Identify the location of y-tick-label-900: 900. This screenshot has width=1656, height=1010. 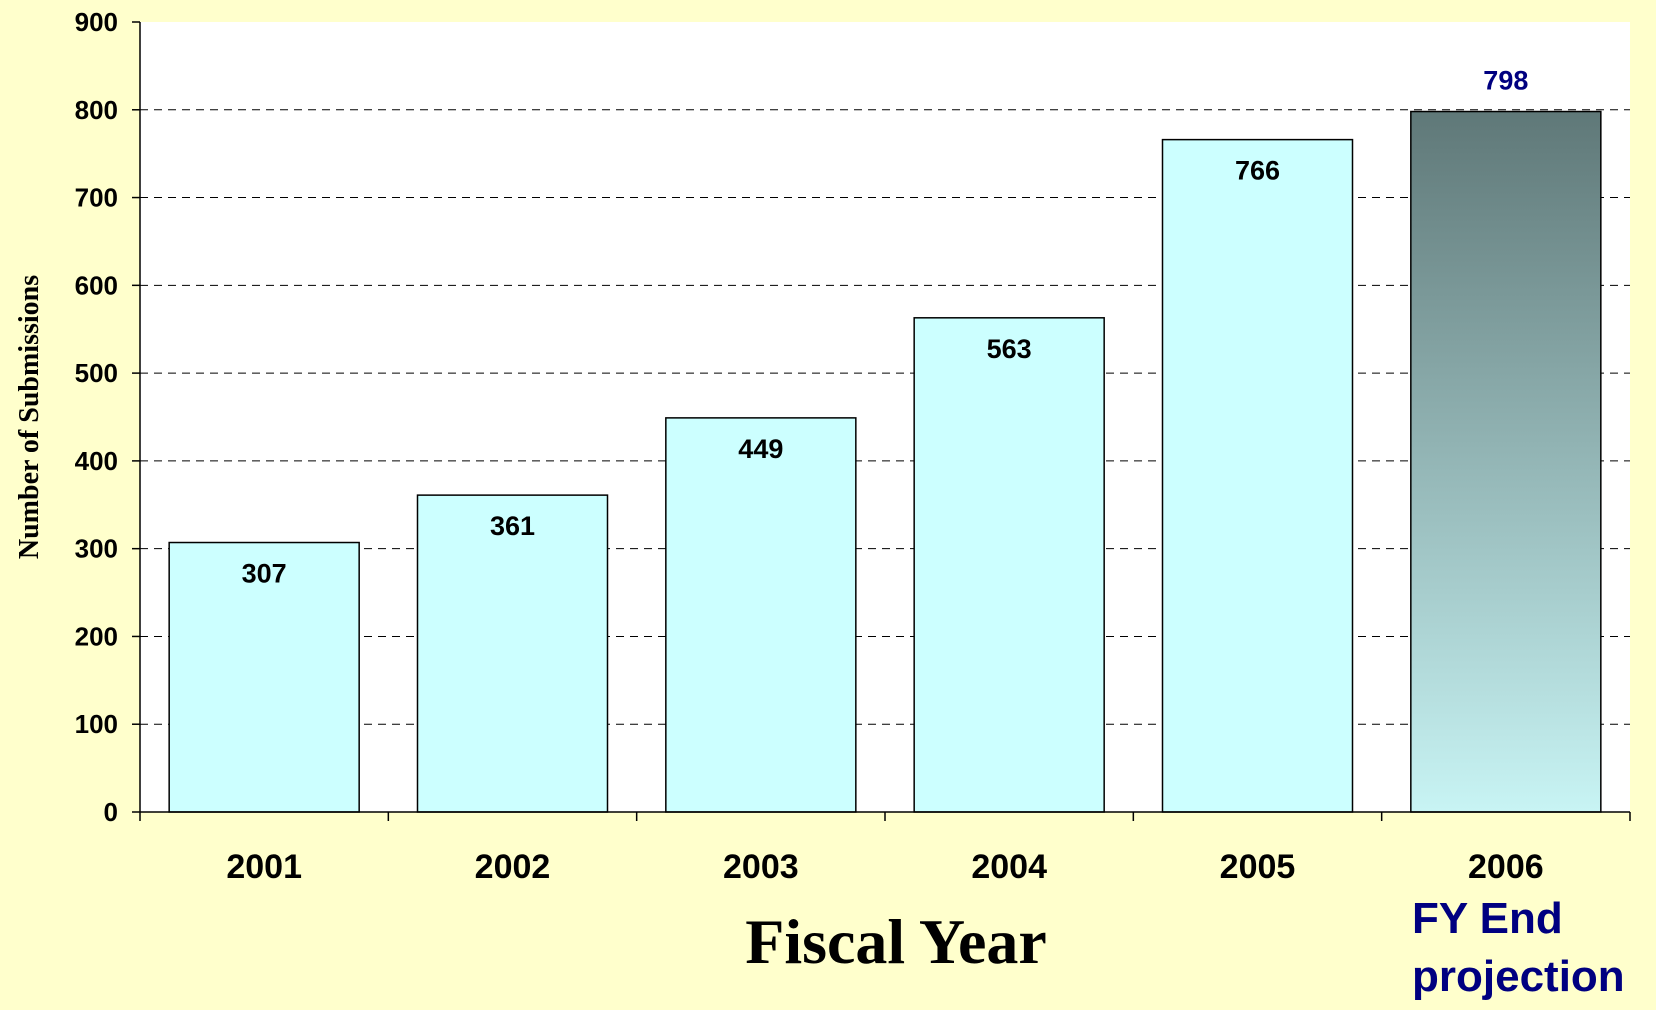
(96, 22).